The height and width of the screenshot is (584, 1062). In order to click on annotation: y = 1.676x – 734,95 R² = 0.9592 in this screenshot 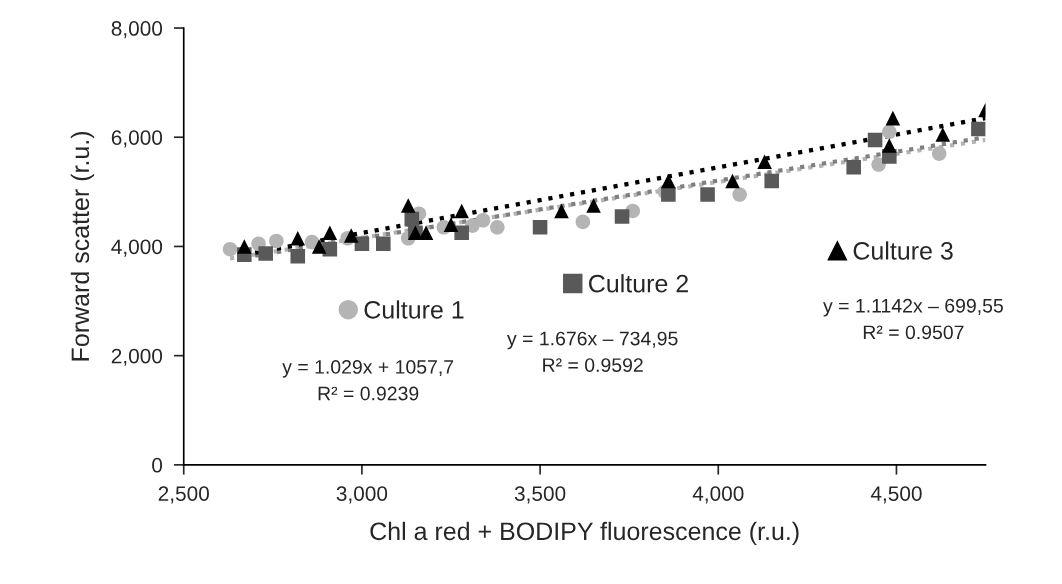, I will do `click(592, 351)`.